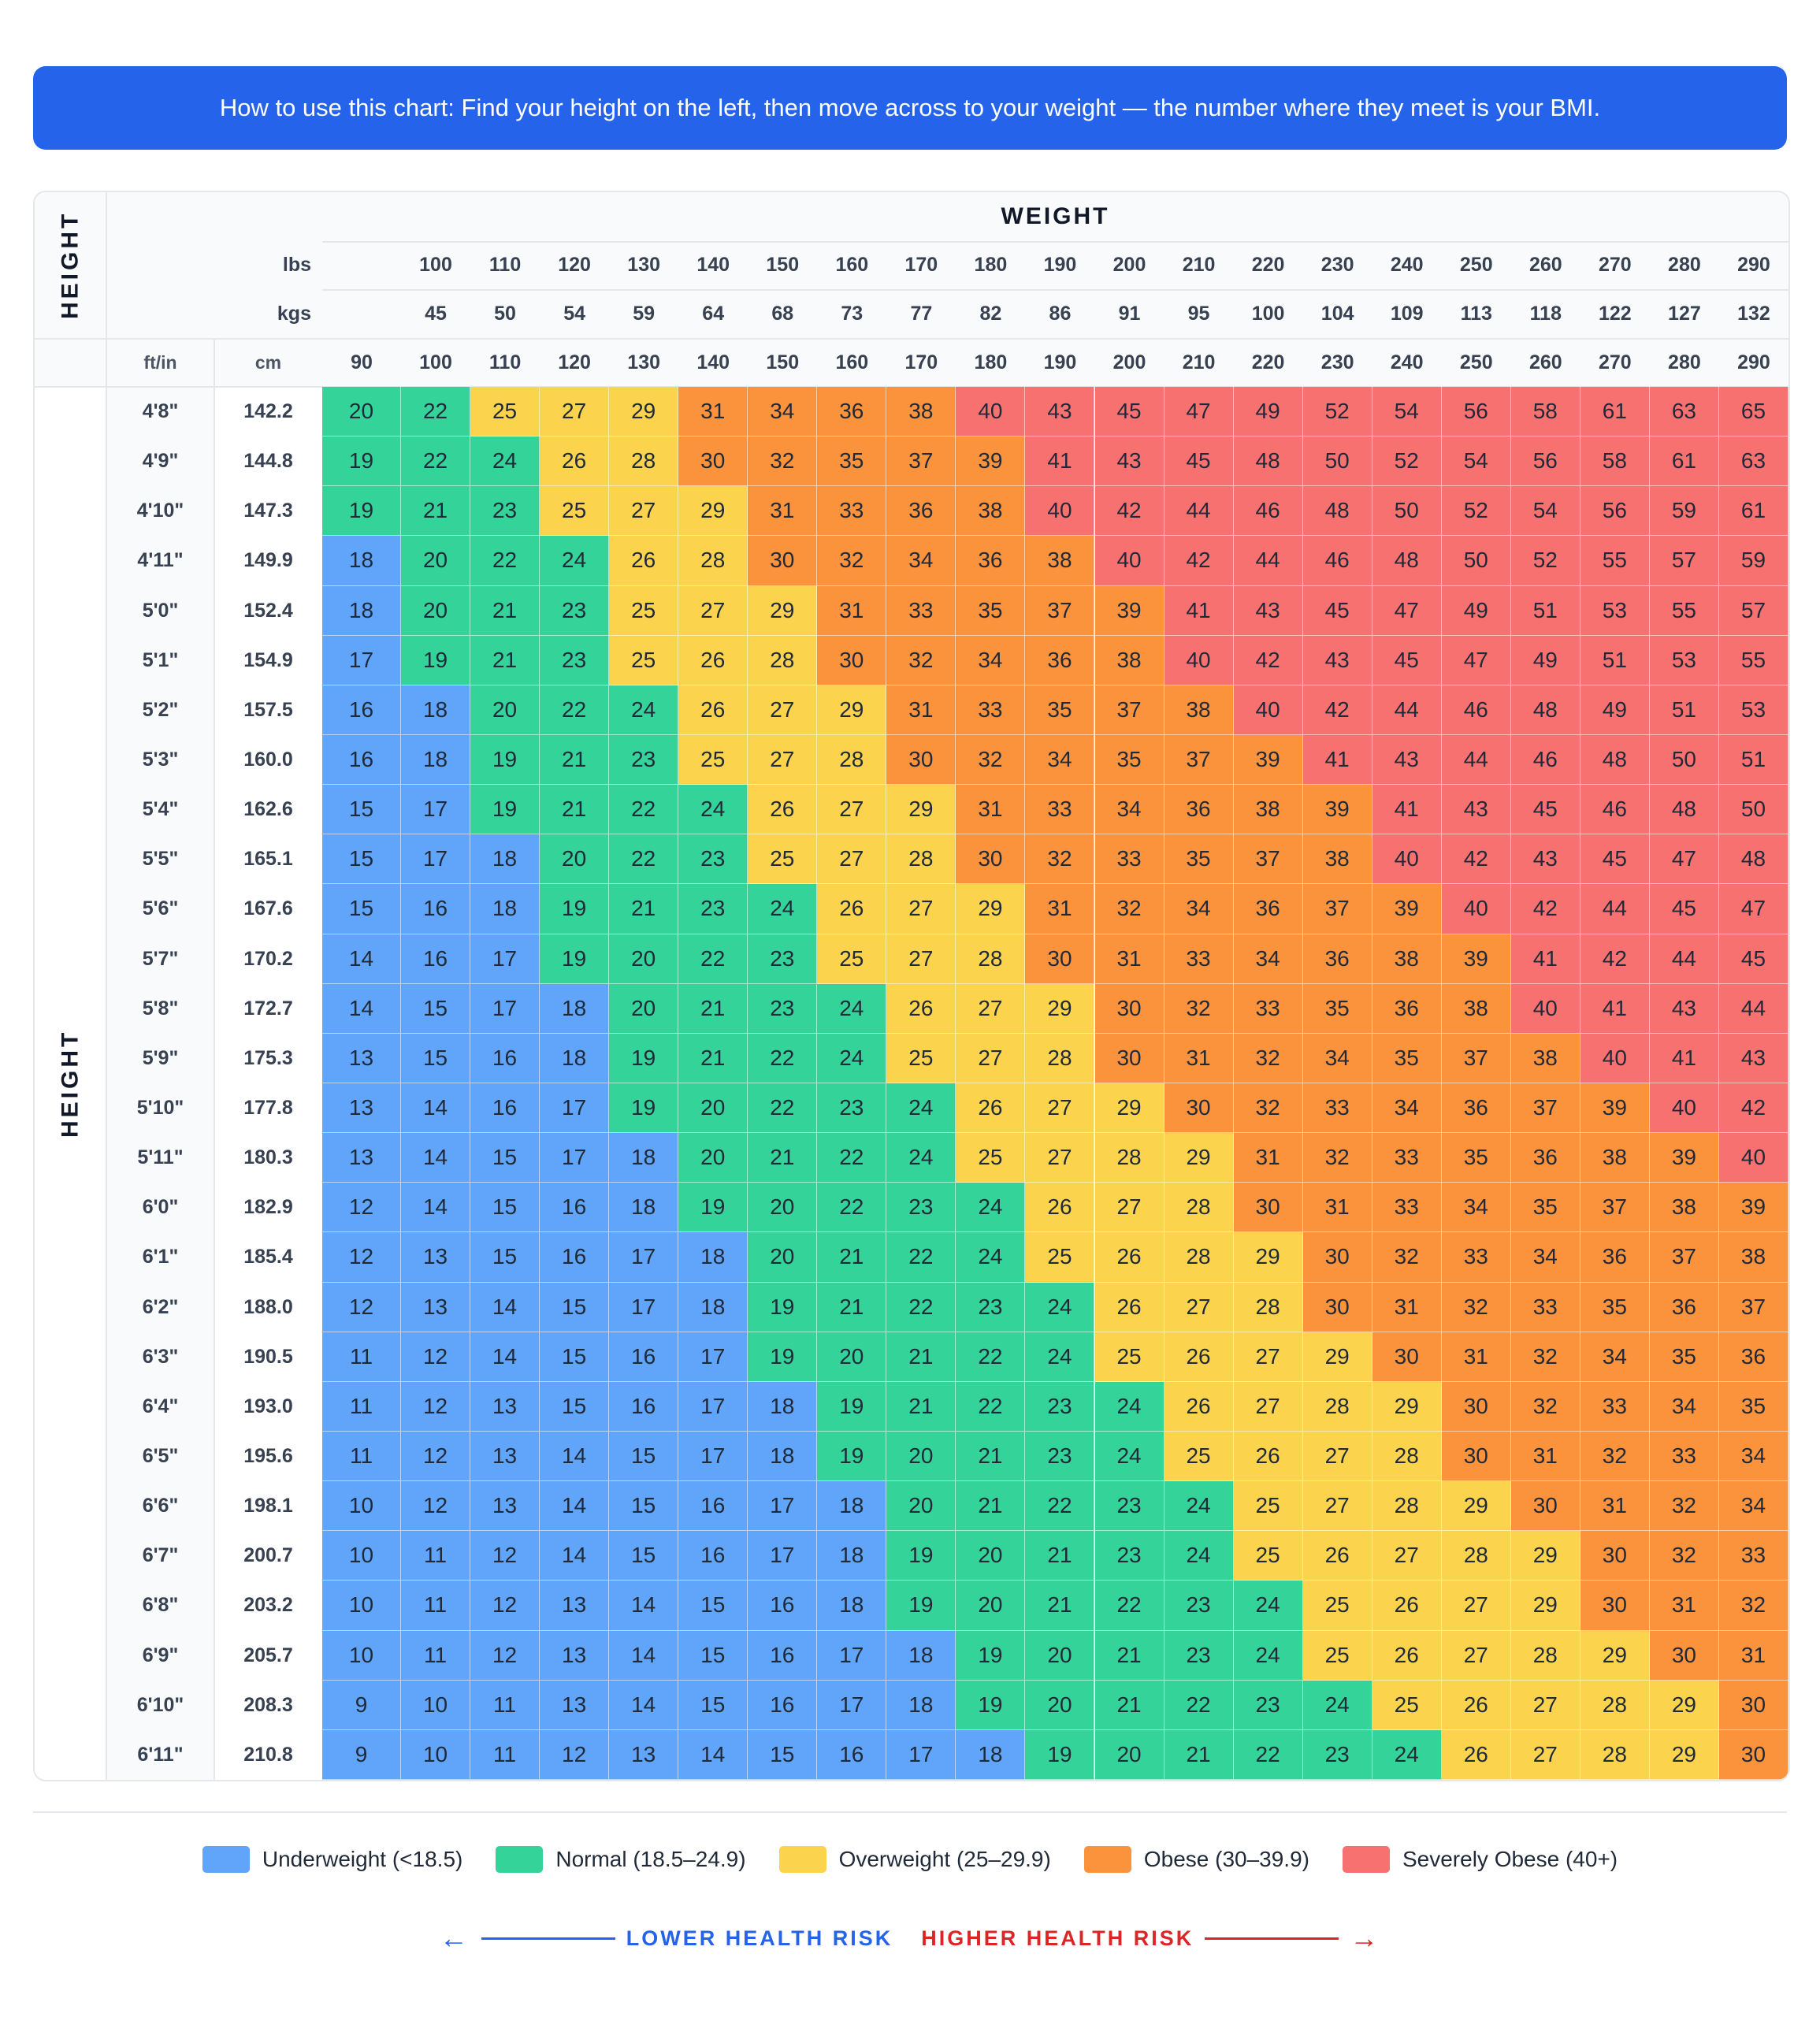 This screenshot has width=1820, height=2017. What do you see at coordinates (713, 1108) in the screenshot?
I see `bmi-cell: 20` at bounding box center [713, 1108].